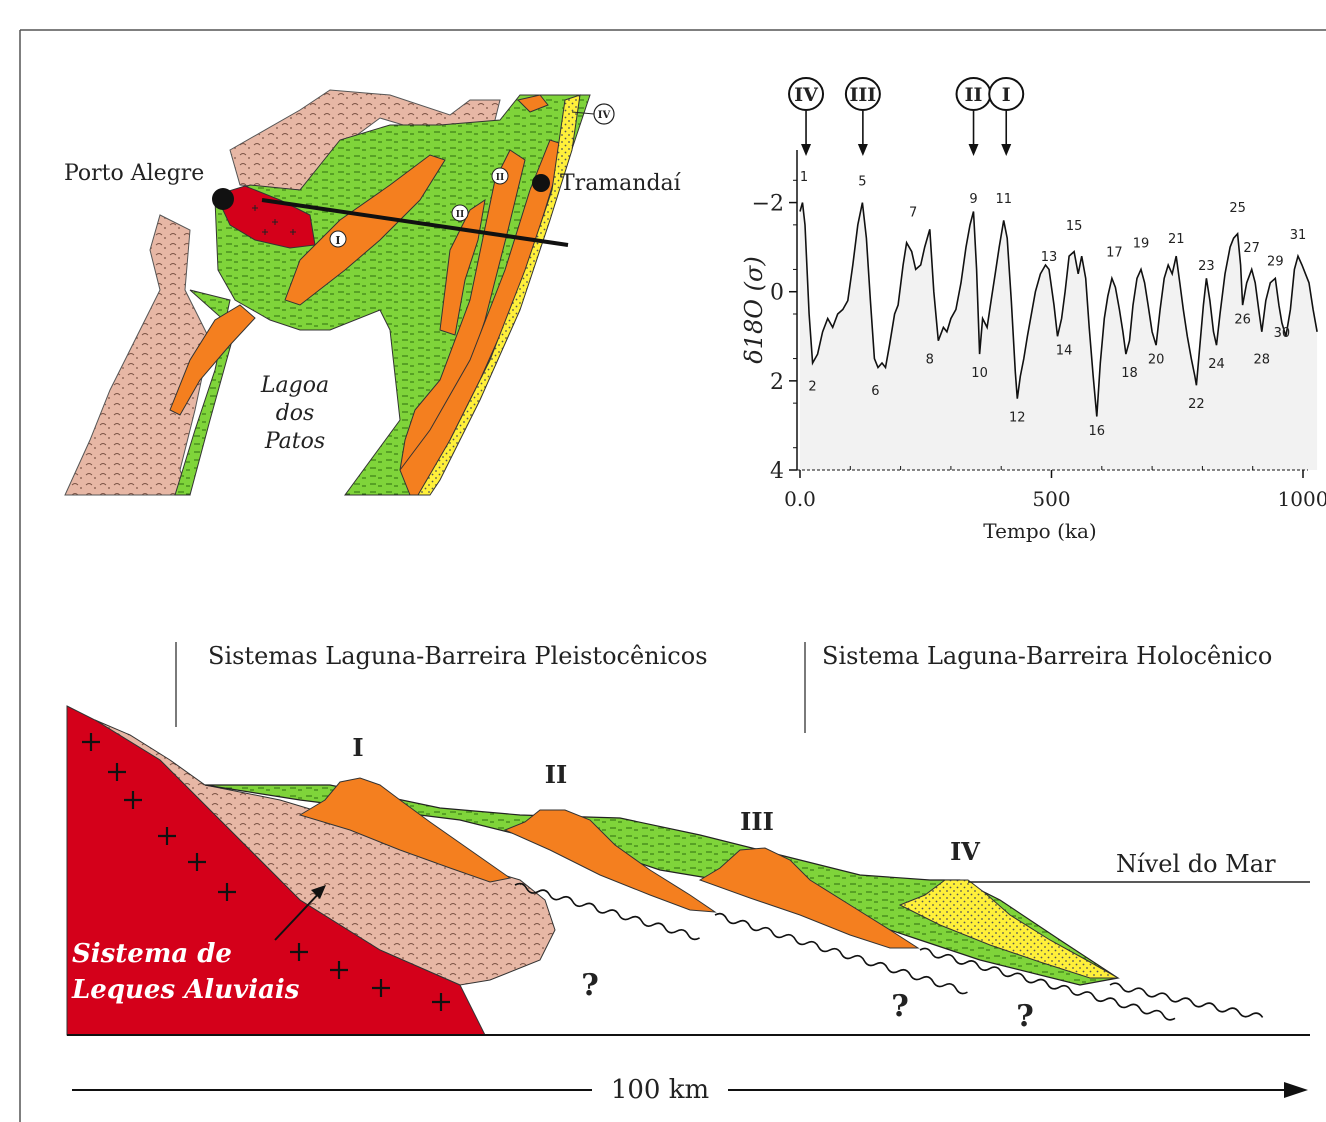 Image resolution: width=1326 pixels, height=1122 pixels. Describe the element at coordinates (1296, 1090) in the screenshot. I see `scale-arrowhead` at that location.